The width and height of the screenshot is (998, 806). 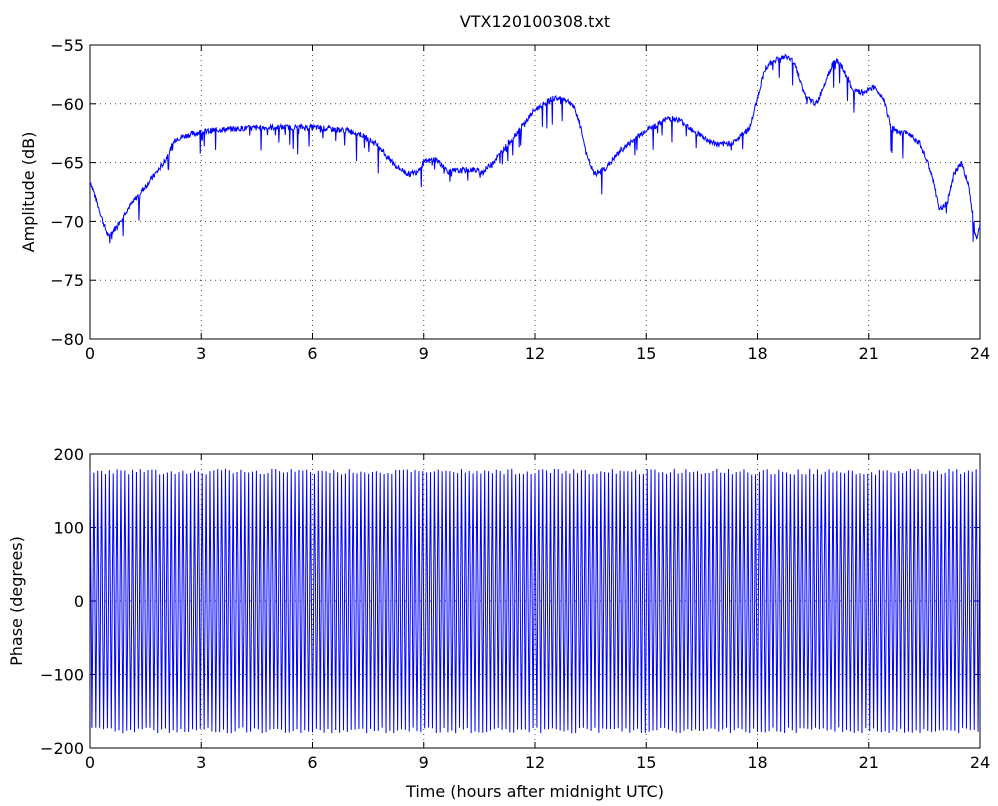 What do you see at coordinates (757, 762) in the screenshot?
I see `phase-x-tick-label: 18` at bounding box center [757, 762].